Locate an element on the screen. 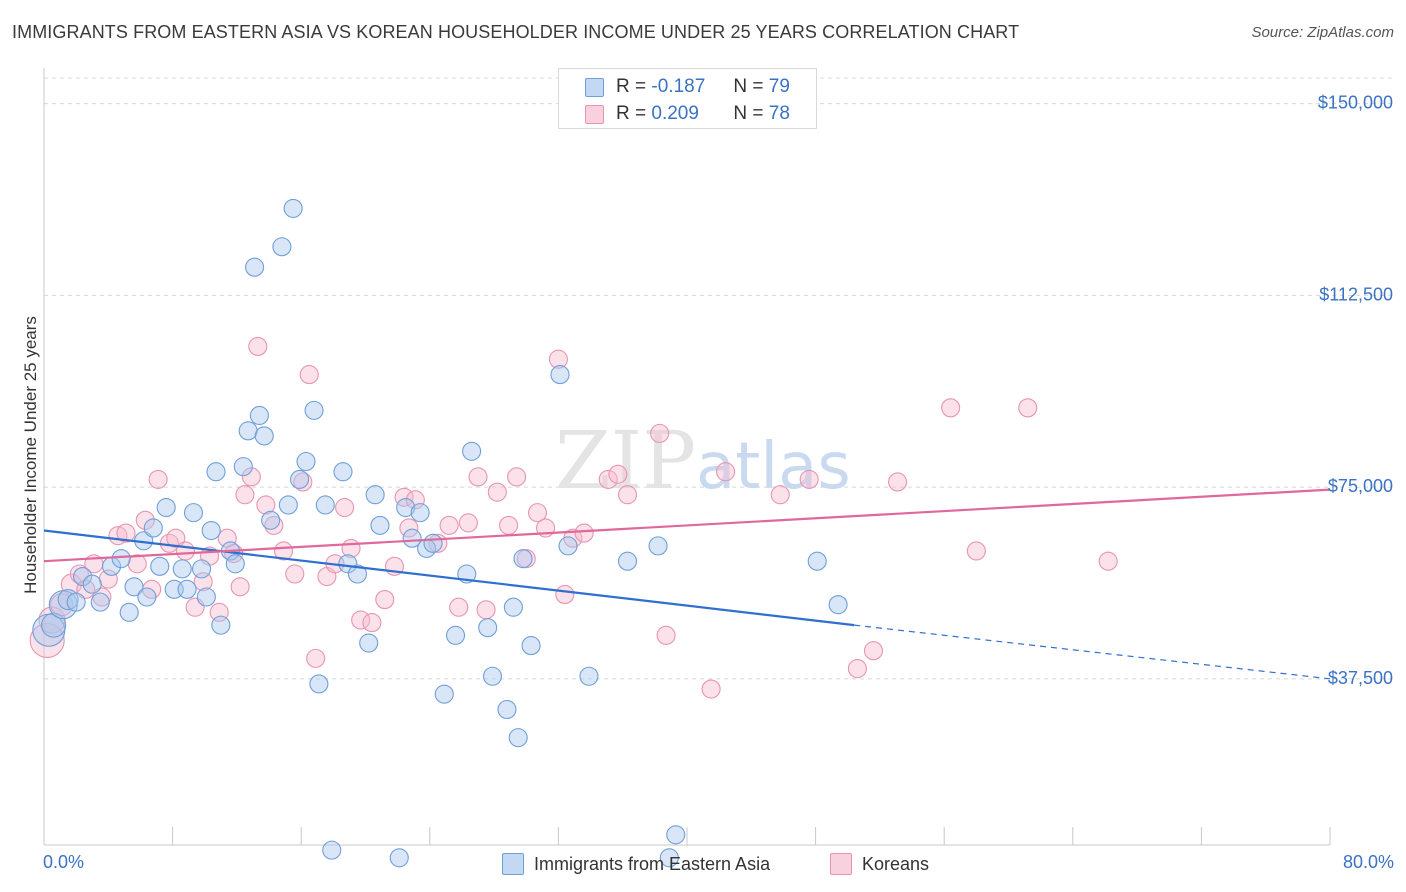 This screenshot has height=892, width=1406. legend-n-value: 79 is located at coordinates (779, 86).